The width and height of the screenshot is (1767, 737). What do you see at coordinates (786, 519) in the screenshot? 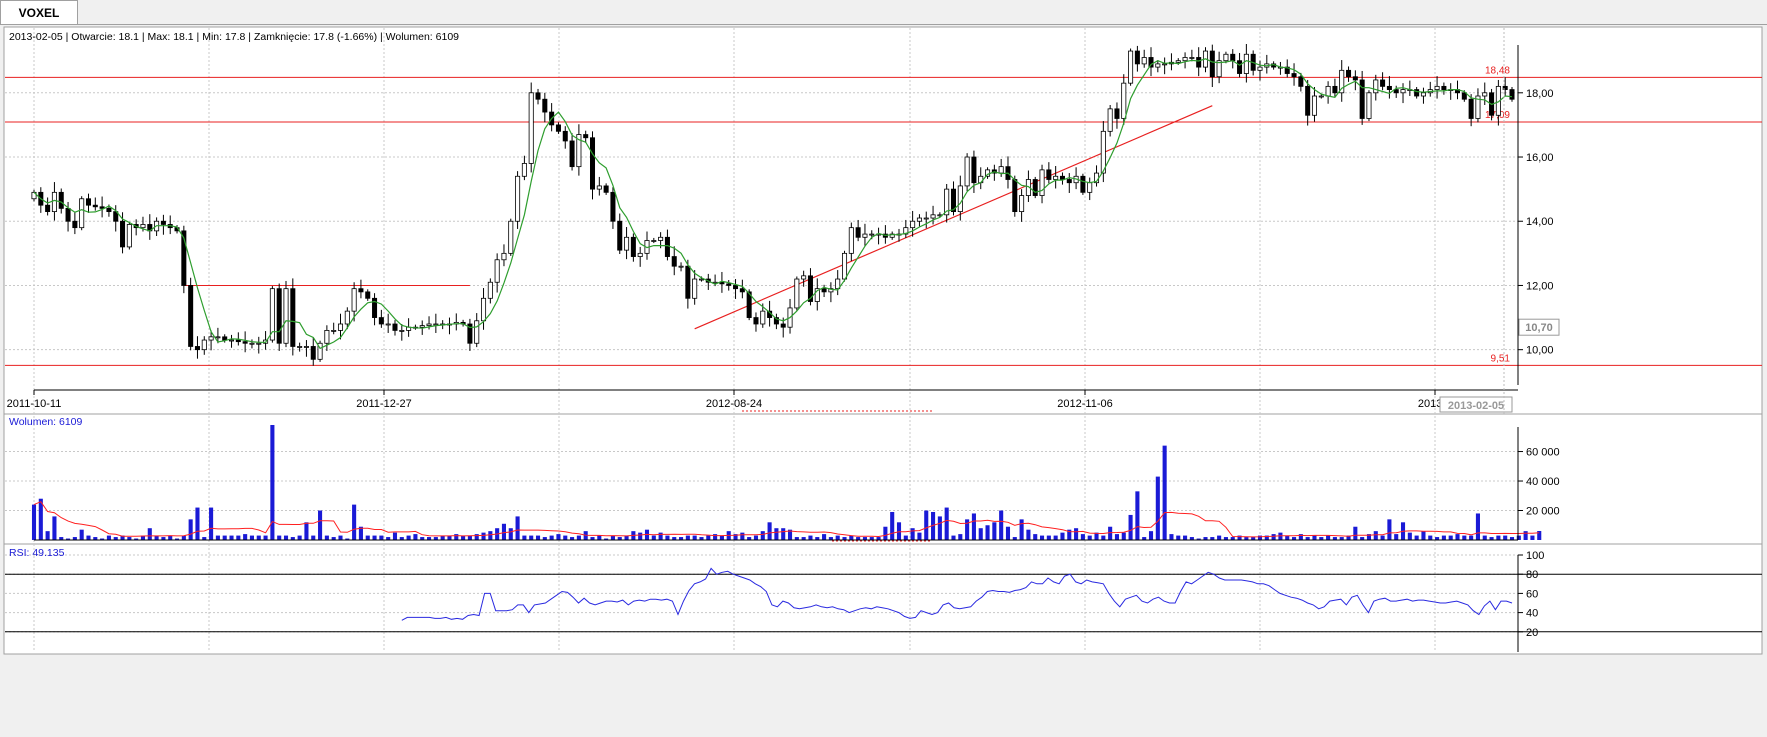
I see `volume-average-line` at bounding box center [786, 519].